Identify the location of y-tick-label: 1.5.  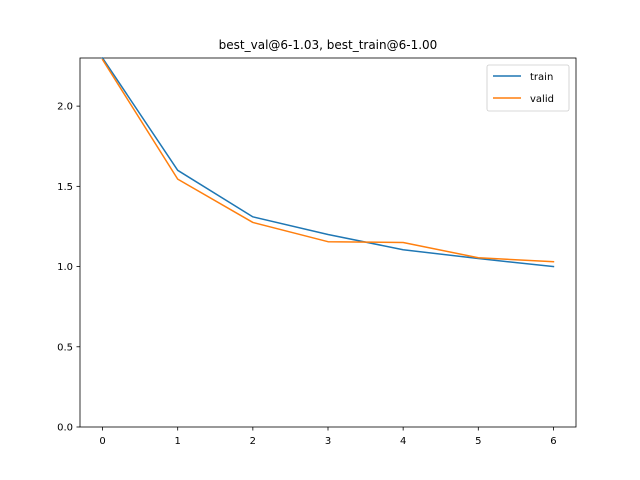
(65, 187).